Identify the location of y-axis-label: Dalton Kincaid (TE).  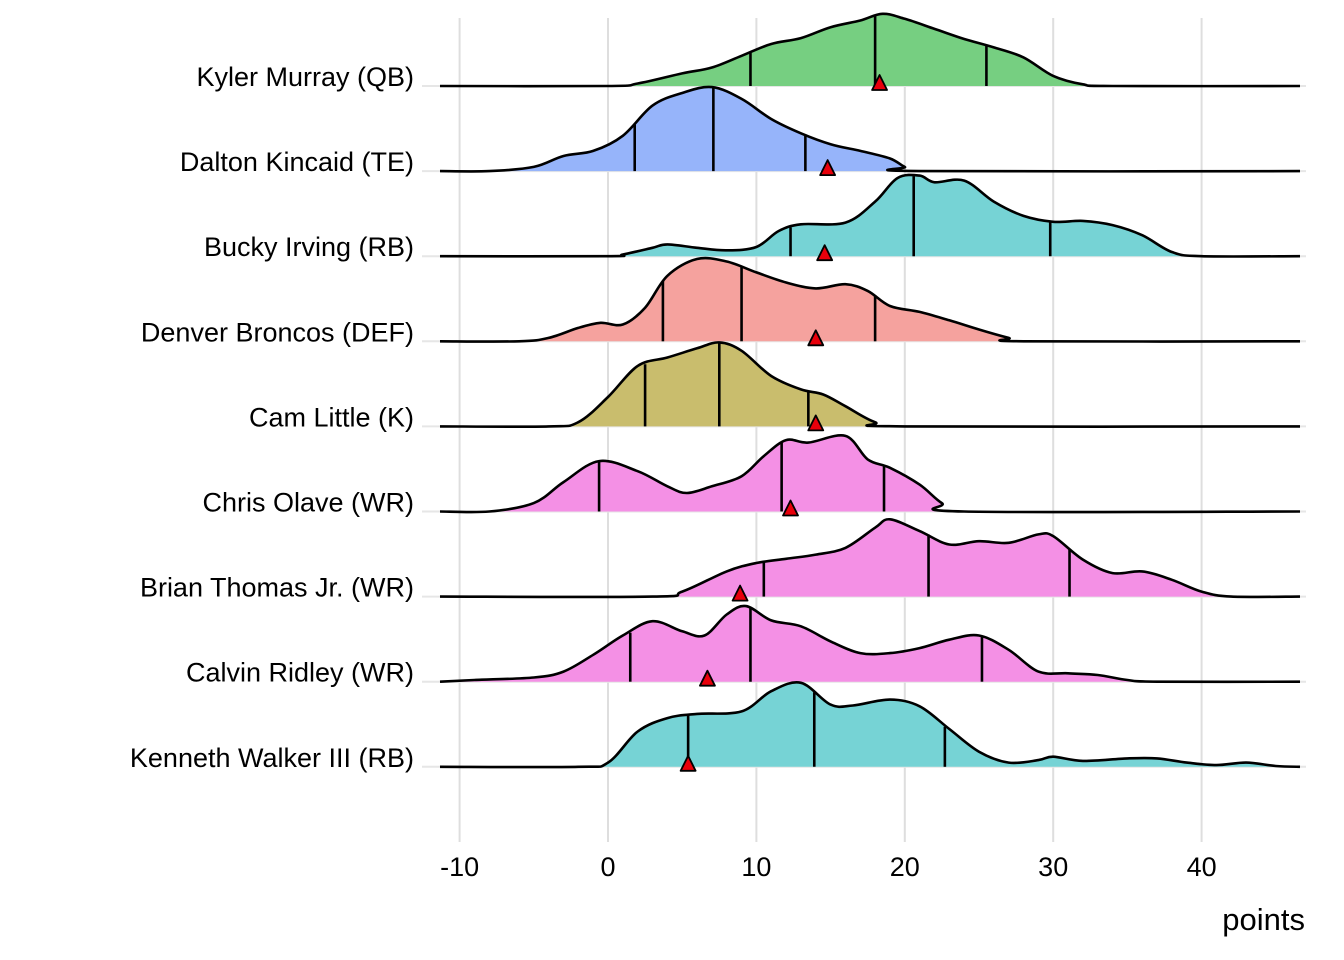
(297, 162).